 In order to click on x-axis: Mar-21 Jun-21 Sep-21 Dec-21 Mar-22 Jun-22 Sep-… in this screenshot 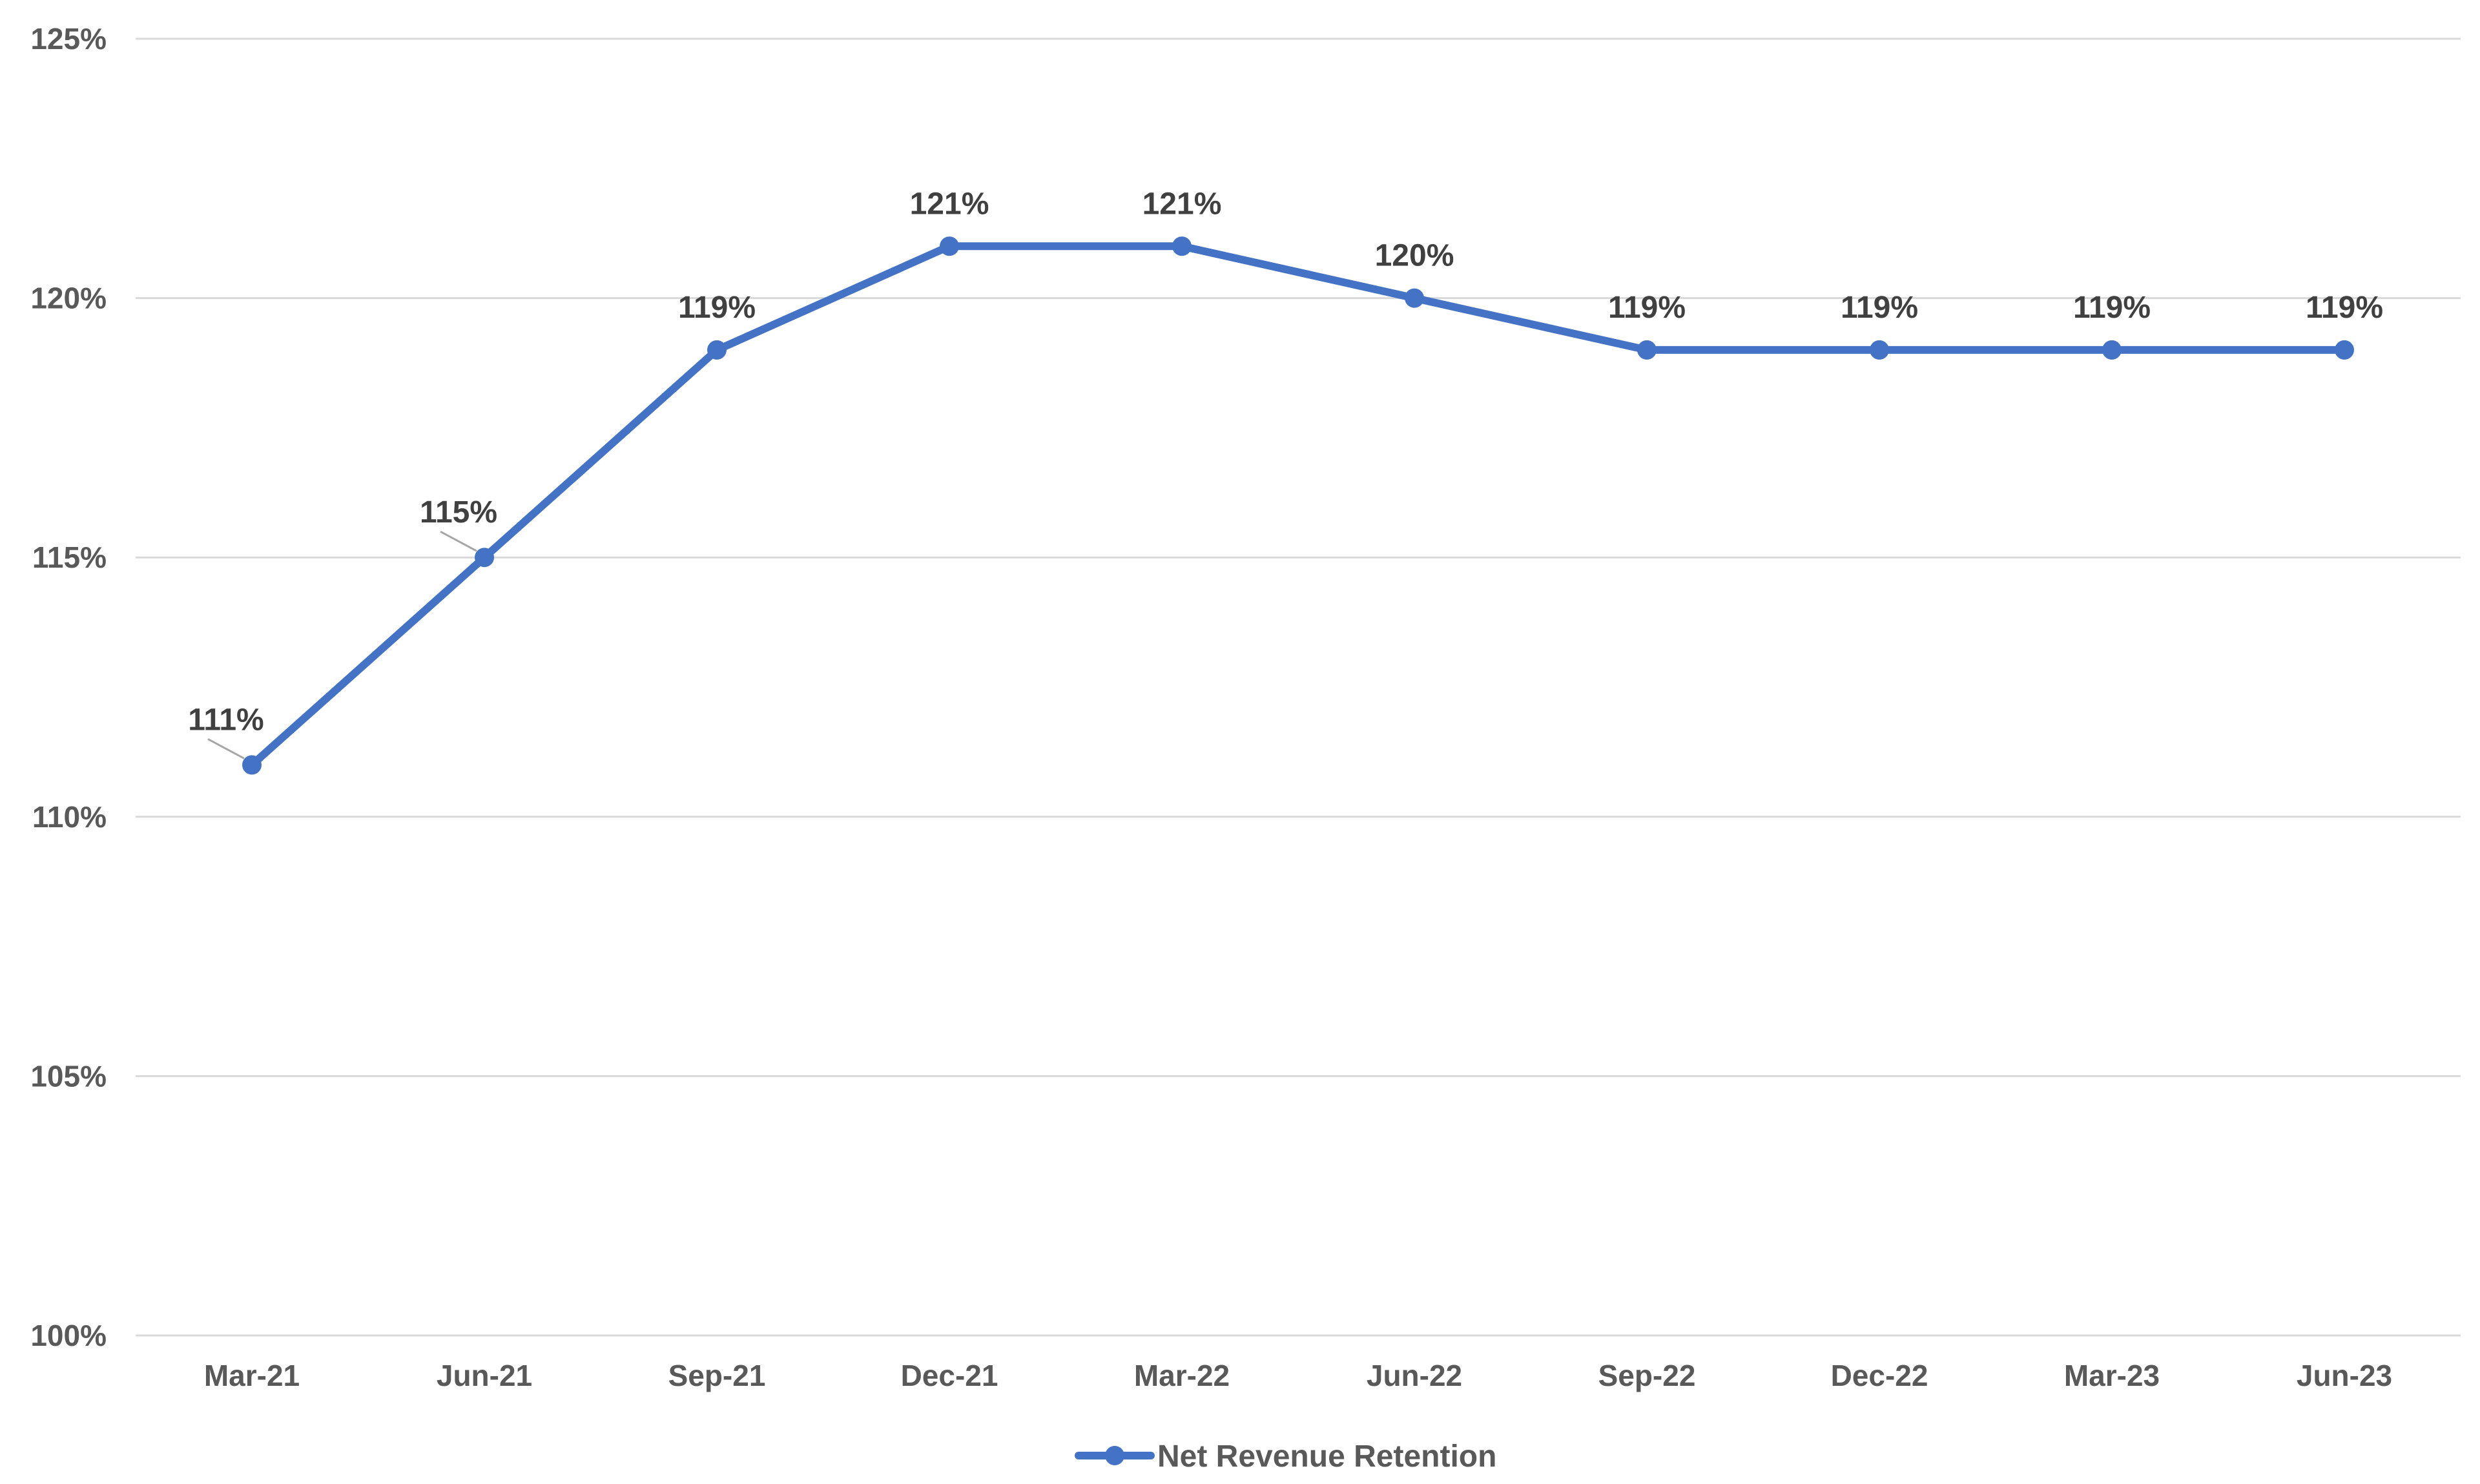, I will do `click(1298, 1375)`.